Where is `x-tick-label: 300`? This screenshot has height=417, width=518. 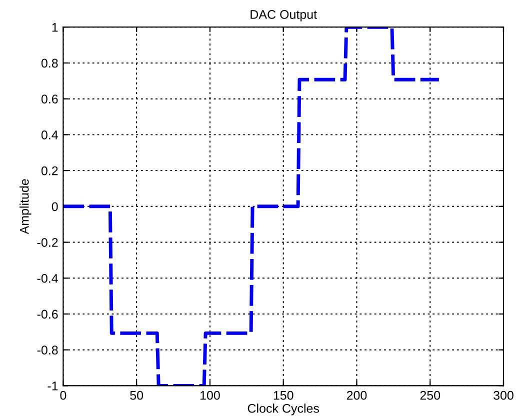 x-tick-label: 300 is located at coordinates (504, 395).